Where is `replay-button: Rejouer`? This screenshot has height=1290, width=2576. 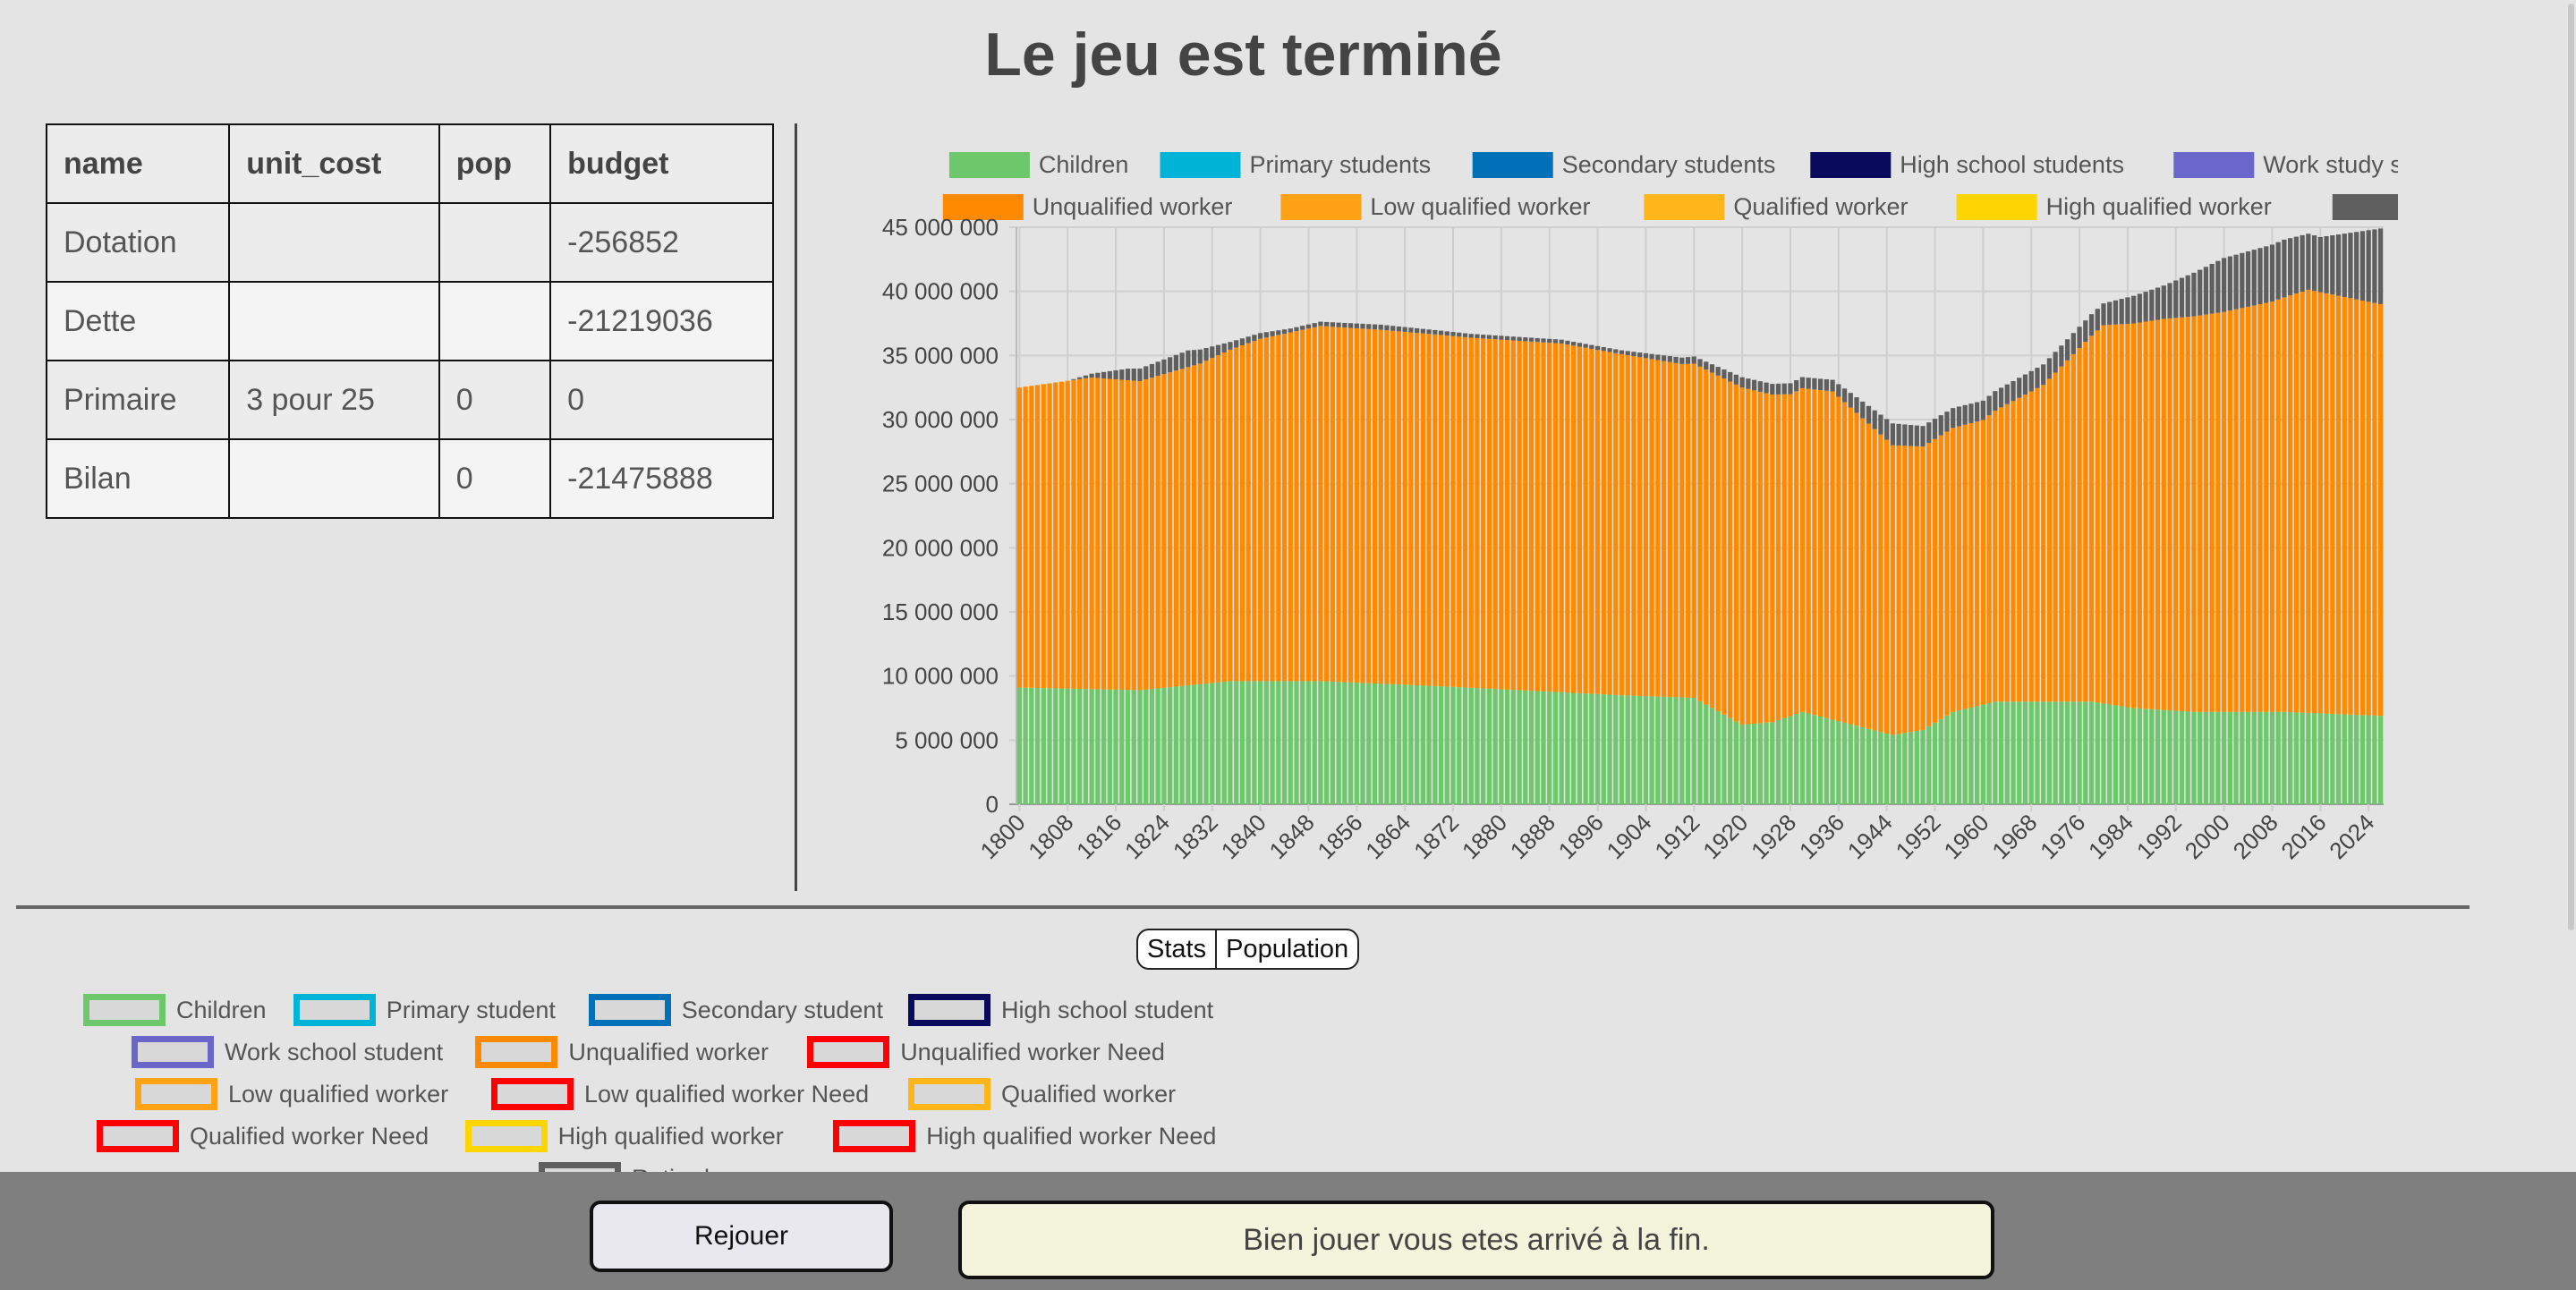
replay-button: Rejouer is located at coordinates (741, 1236).